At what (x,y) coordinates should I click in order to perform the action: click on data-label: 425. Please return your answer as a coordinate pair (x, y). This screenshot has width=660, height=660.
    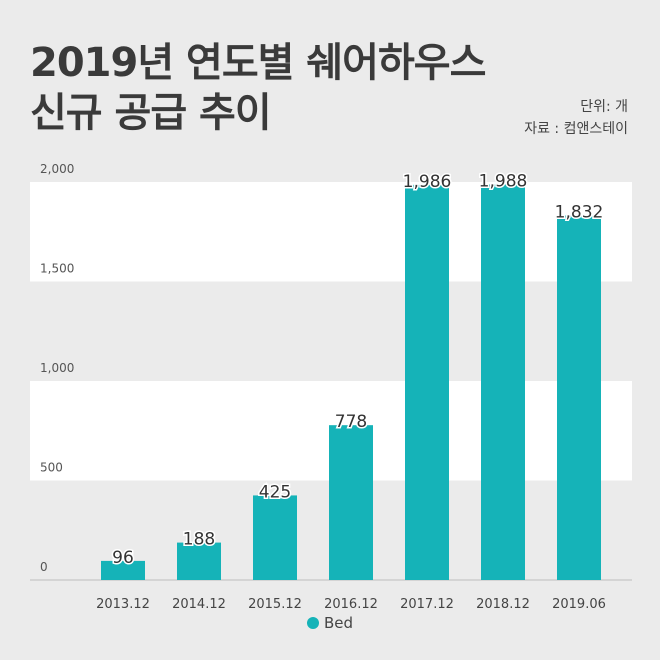
    Looking at the image, I should click on (275, 492).